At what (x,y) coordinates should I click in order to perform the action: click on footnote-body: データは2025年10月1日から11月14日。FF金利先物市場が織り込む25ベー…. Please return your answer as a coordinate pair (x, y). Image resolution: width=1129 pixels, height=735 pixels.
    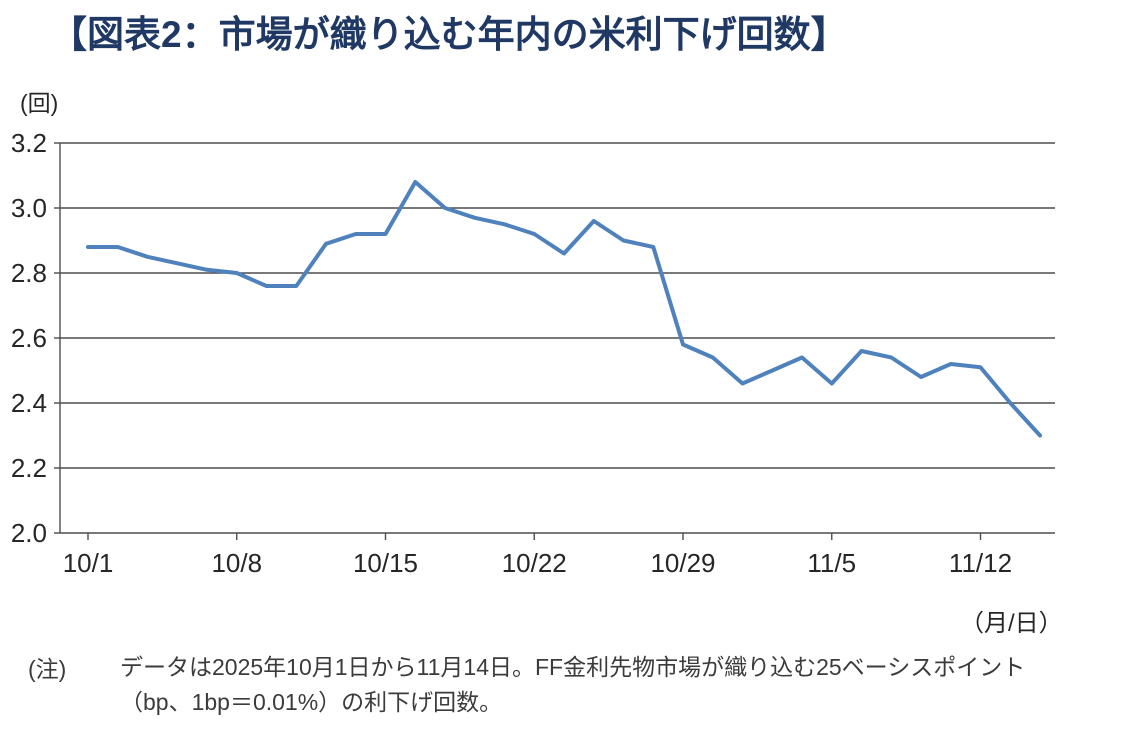
    Looking at the image, I should click on (572, 684).